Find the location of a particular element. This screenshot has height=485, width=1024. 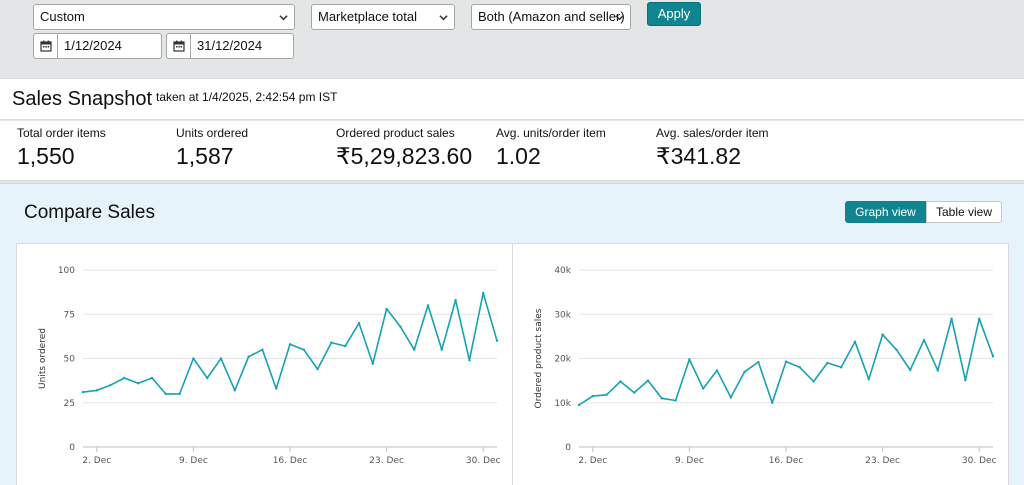

y-tick-label: 100 is located at coordinates (66, 271).